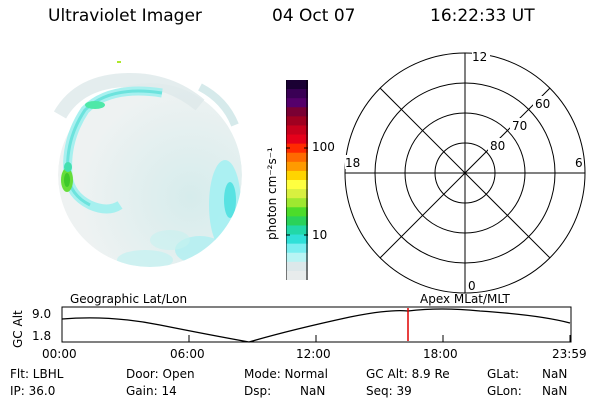  I want to click on lat-label-70: 70, so click(519, 126).